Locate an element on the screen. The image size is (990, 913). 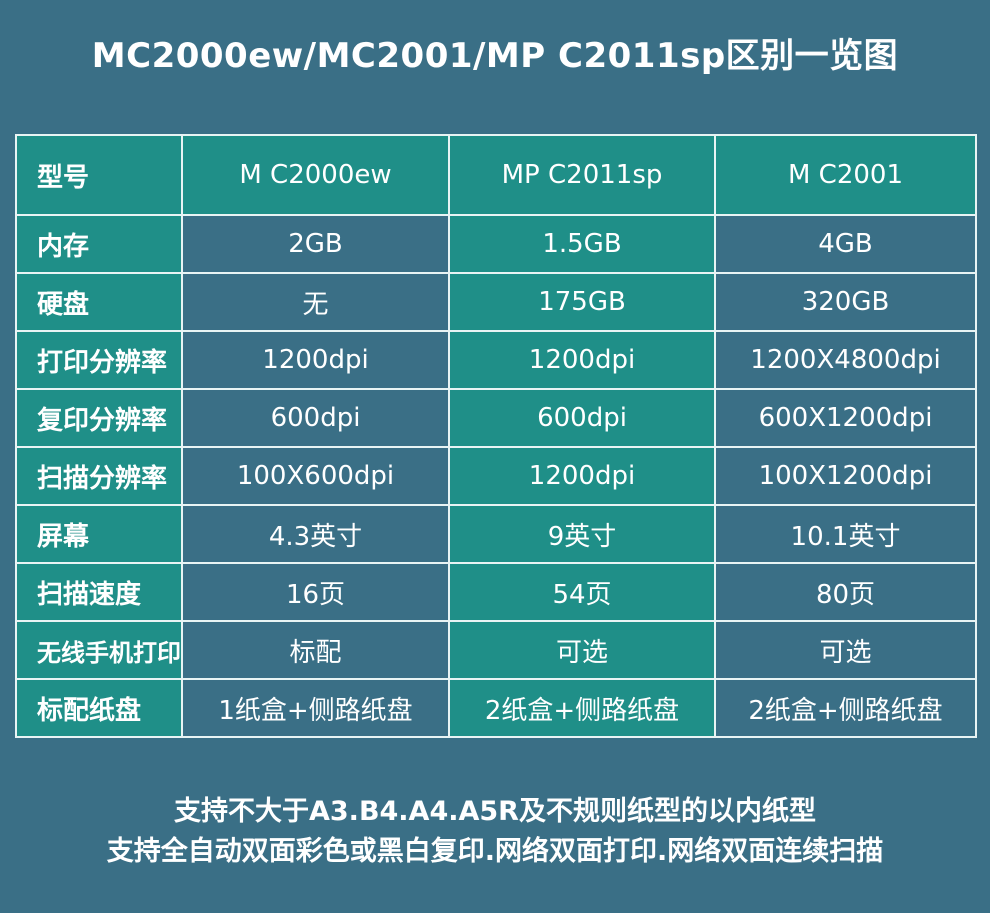
row-label: 扫描速度 is located at coordinates (99, 592).